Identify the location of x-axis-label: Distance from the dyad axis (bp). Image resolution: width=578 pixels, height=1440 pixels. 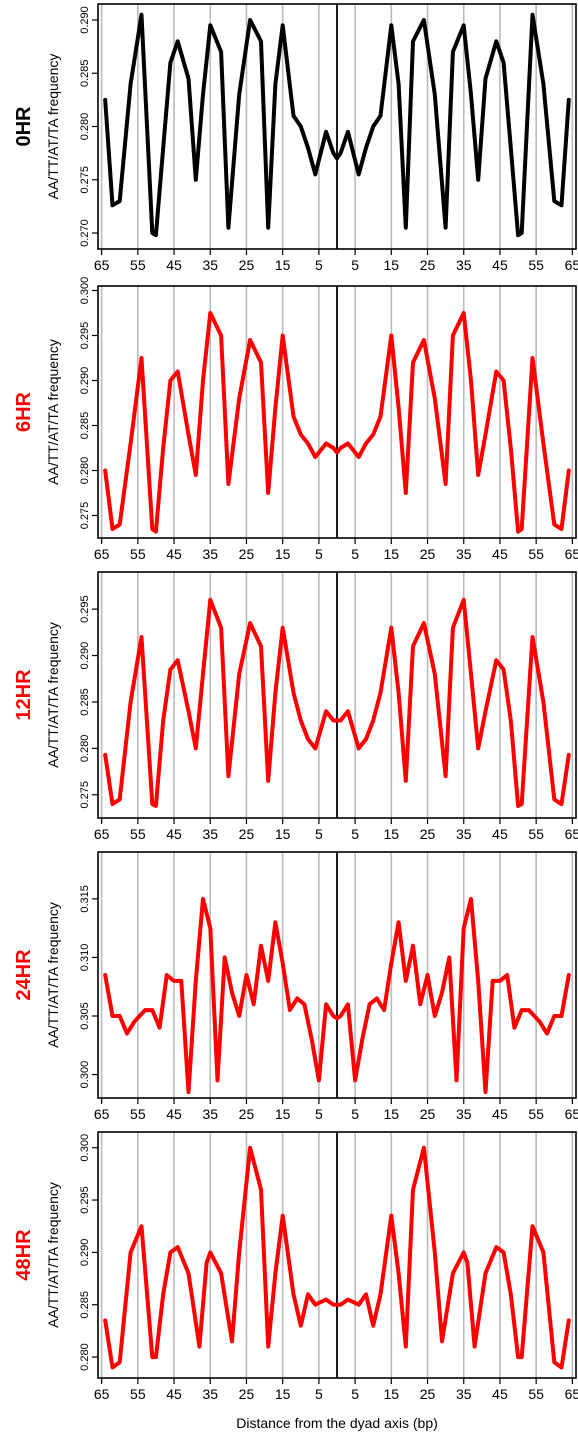
(337, 1423).